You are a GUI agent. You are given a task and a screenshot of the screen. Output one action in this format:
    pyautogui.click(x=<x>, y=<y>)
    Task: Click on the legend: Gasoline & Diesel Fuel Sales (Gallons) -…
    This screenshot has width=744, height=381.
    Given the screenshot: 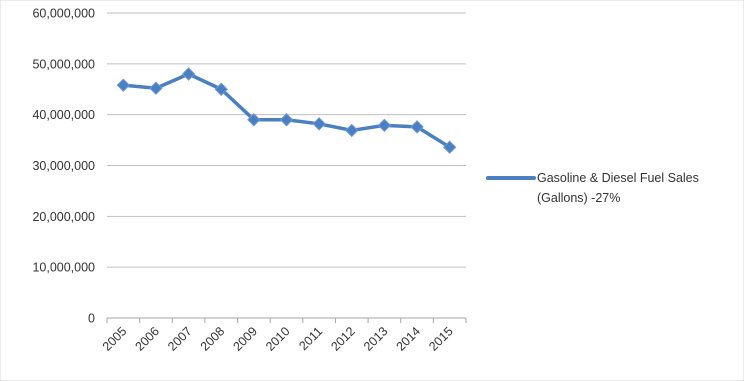 What is the action you would take?
    pyautogui.click(x=592, y=188)
    